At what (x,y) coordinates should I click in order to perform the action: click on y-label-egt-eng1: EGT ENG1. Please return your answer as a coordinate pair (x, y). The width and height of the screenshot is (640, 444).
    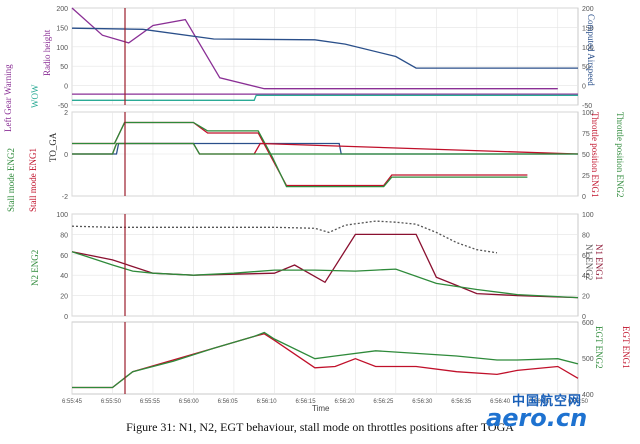
    Looking at the image, I should click on (626, 347).